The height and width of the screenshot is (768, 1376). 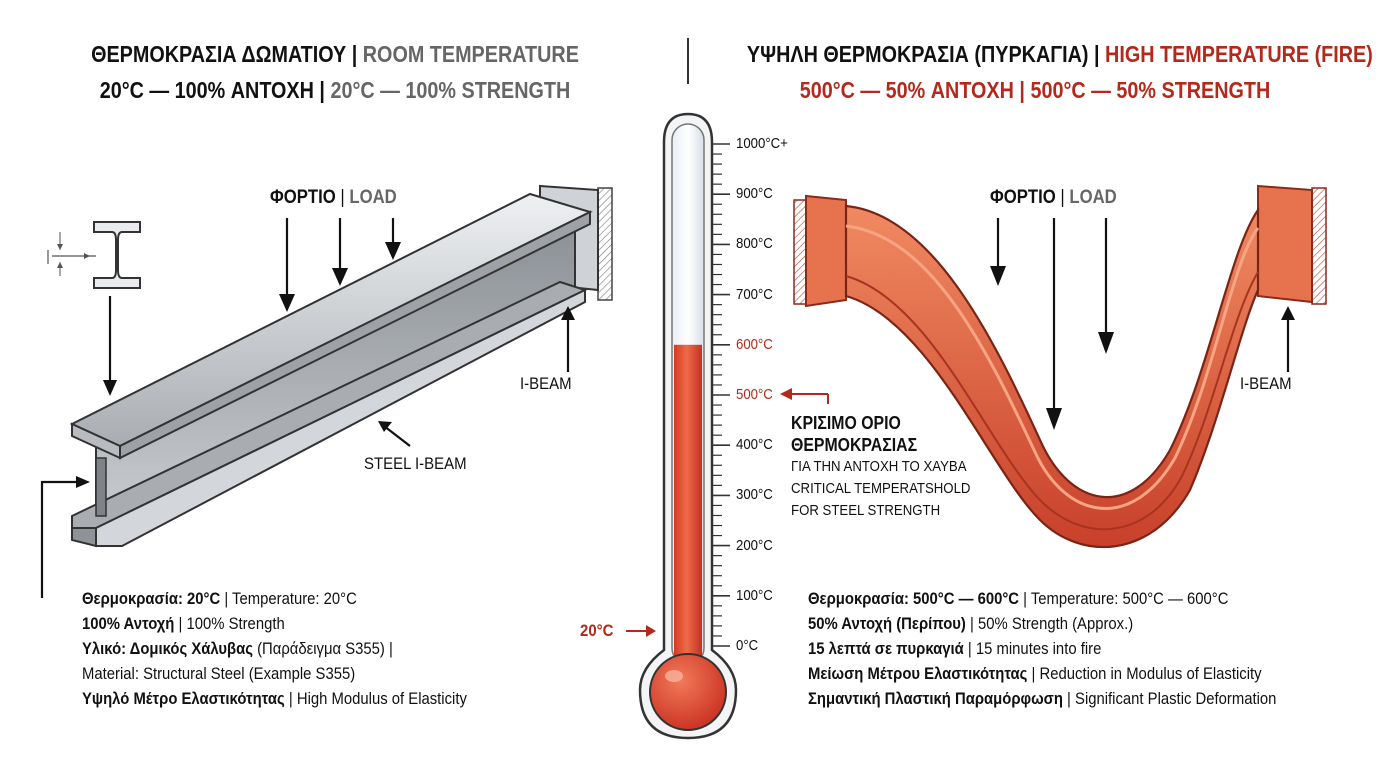 What do you see at coordinates (415, 463) in the screenshot?
I see `steel-ibeam-label: STEEL I-BEAM` at bounding box center [415, 463].